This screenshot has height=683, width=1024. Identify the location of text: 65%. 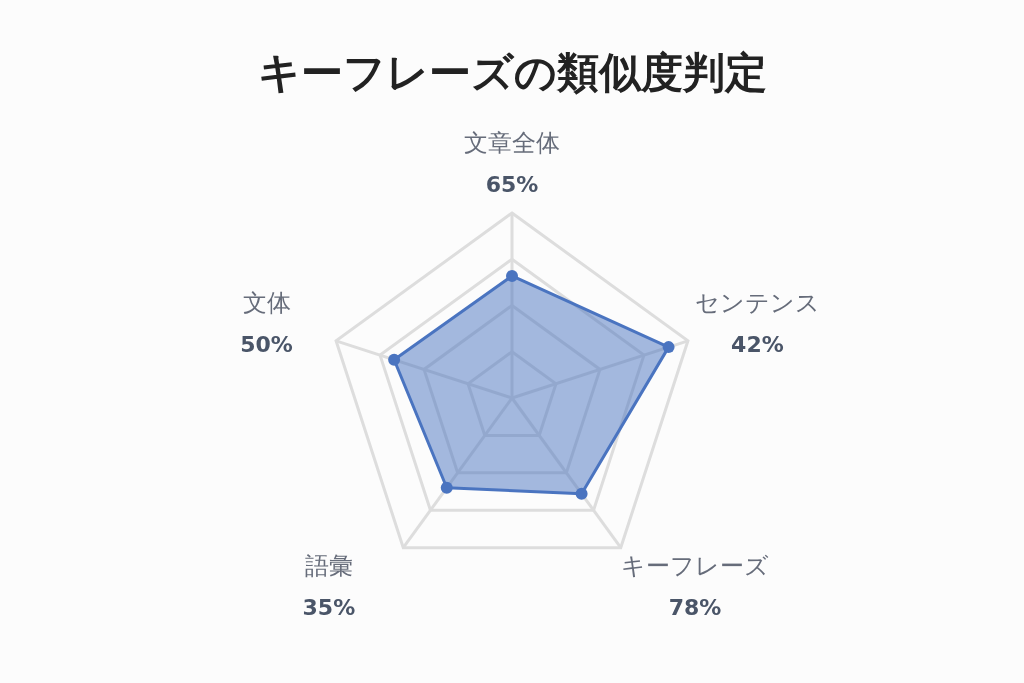
(512, 184).